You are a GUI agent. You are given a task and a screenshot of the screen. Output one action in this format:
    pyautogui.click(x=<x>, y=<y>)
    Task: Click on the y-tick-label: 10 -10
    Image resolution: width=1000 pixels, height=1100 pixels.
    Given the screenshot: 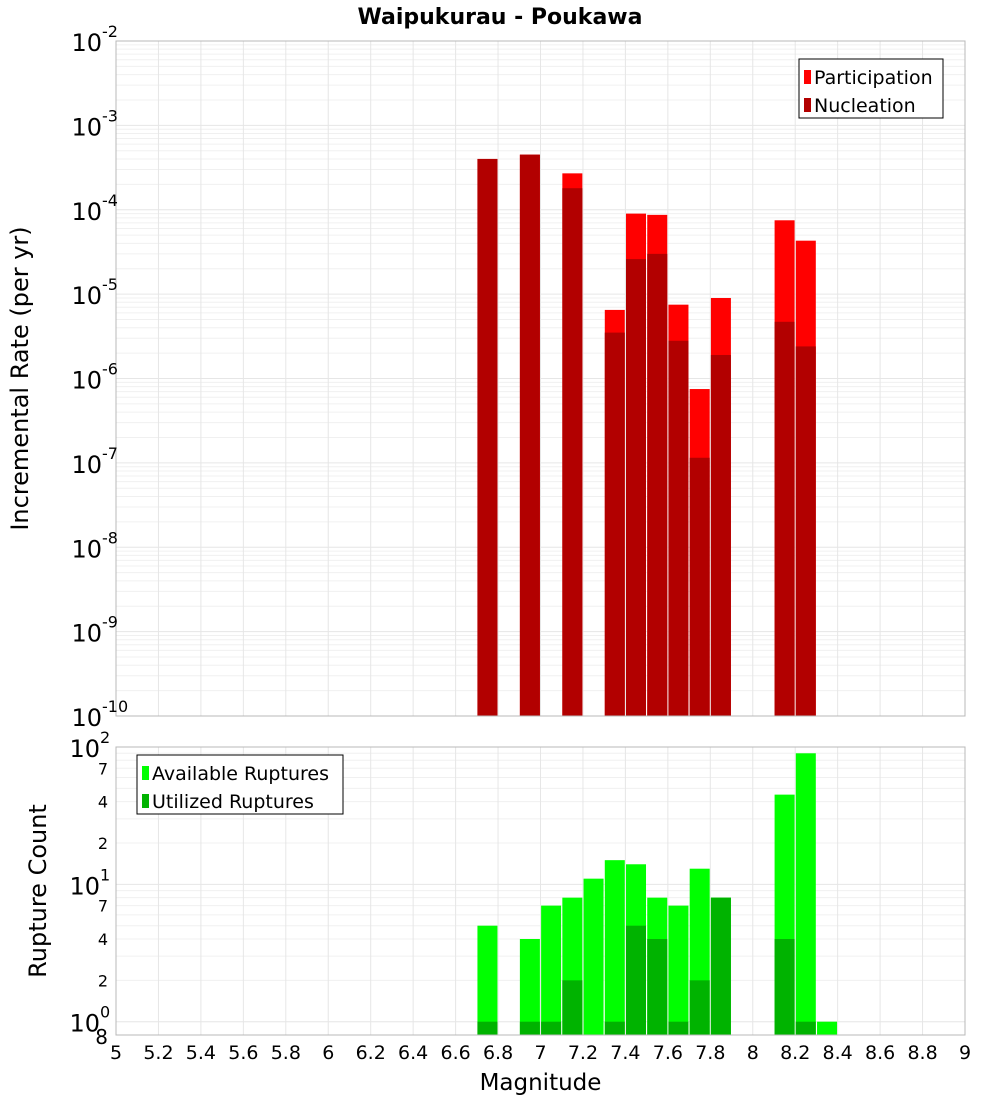 What is the action you would take?
    pyautogui.click(x=99, y=714)
    